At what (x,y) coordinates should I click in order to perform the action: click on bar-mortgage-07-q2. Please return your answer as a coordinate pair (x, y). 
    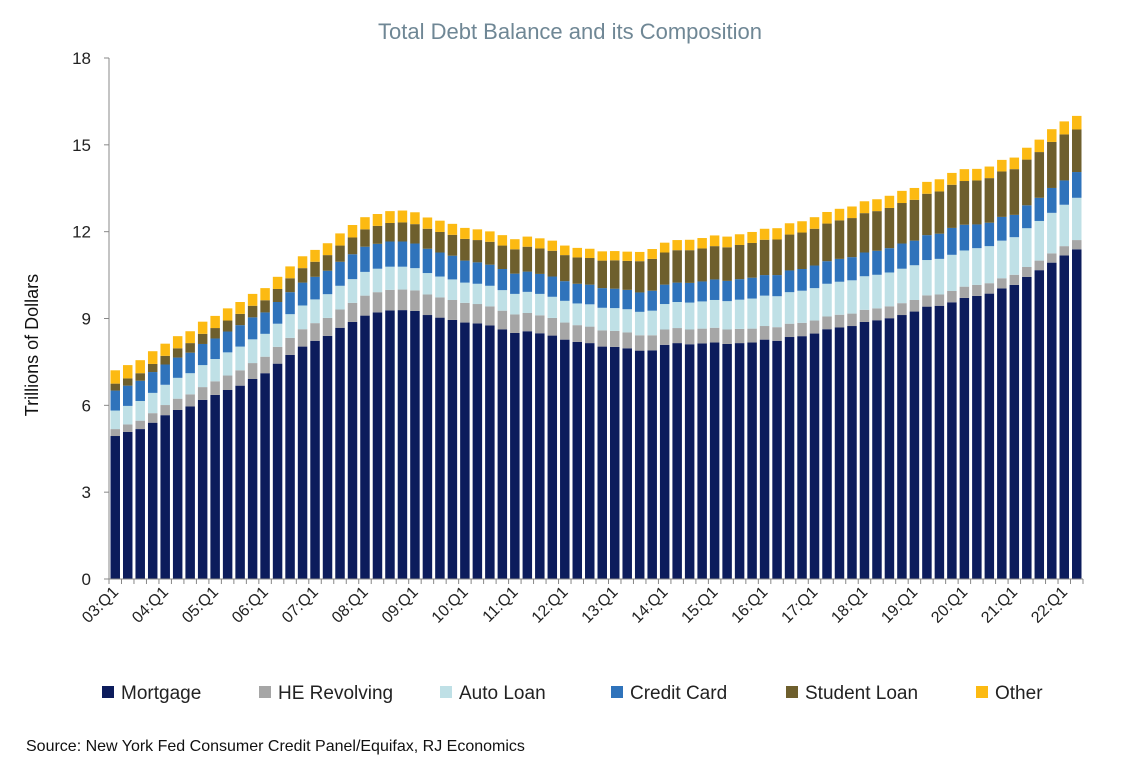
    Looking at the image, I should click on (327, 457).